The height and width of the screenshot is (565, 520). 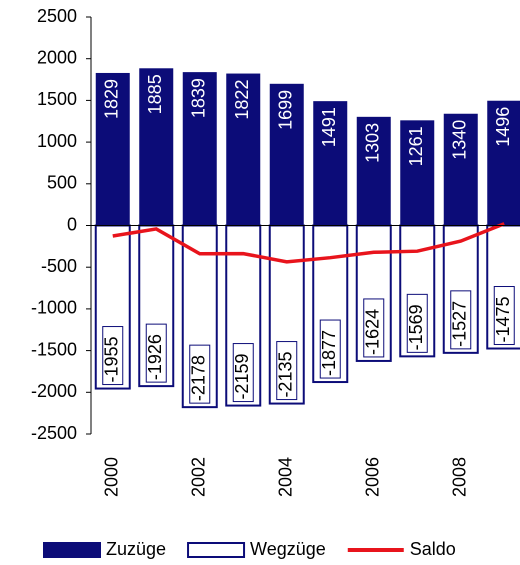 I want to click on data-label: -1624, so click(x=373, y=332).